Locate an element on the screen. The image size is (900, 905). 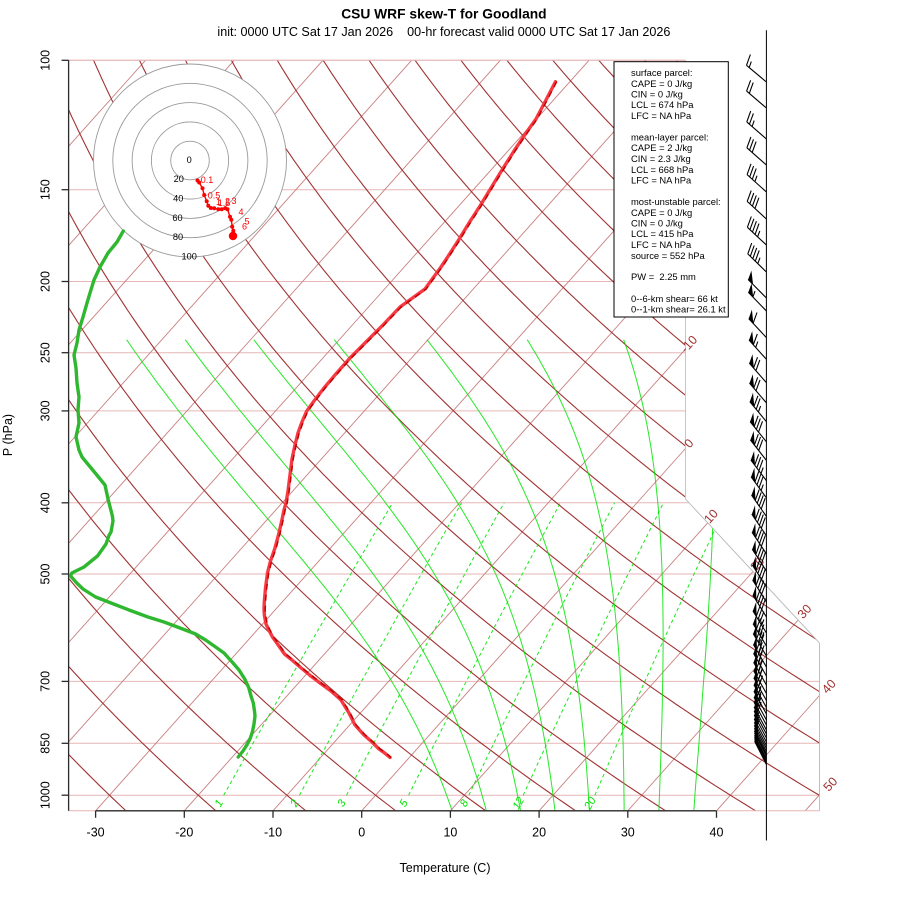
svg-text: 250 is located at coordinates (45, 352).